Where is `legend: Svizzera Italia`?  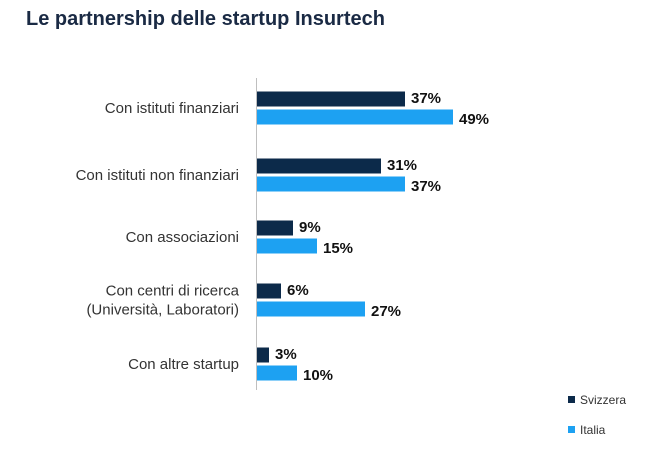
legend: Svizzera Italia is located at coordinates (597, 415).